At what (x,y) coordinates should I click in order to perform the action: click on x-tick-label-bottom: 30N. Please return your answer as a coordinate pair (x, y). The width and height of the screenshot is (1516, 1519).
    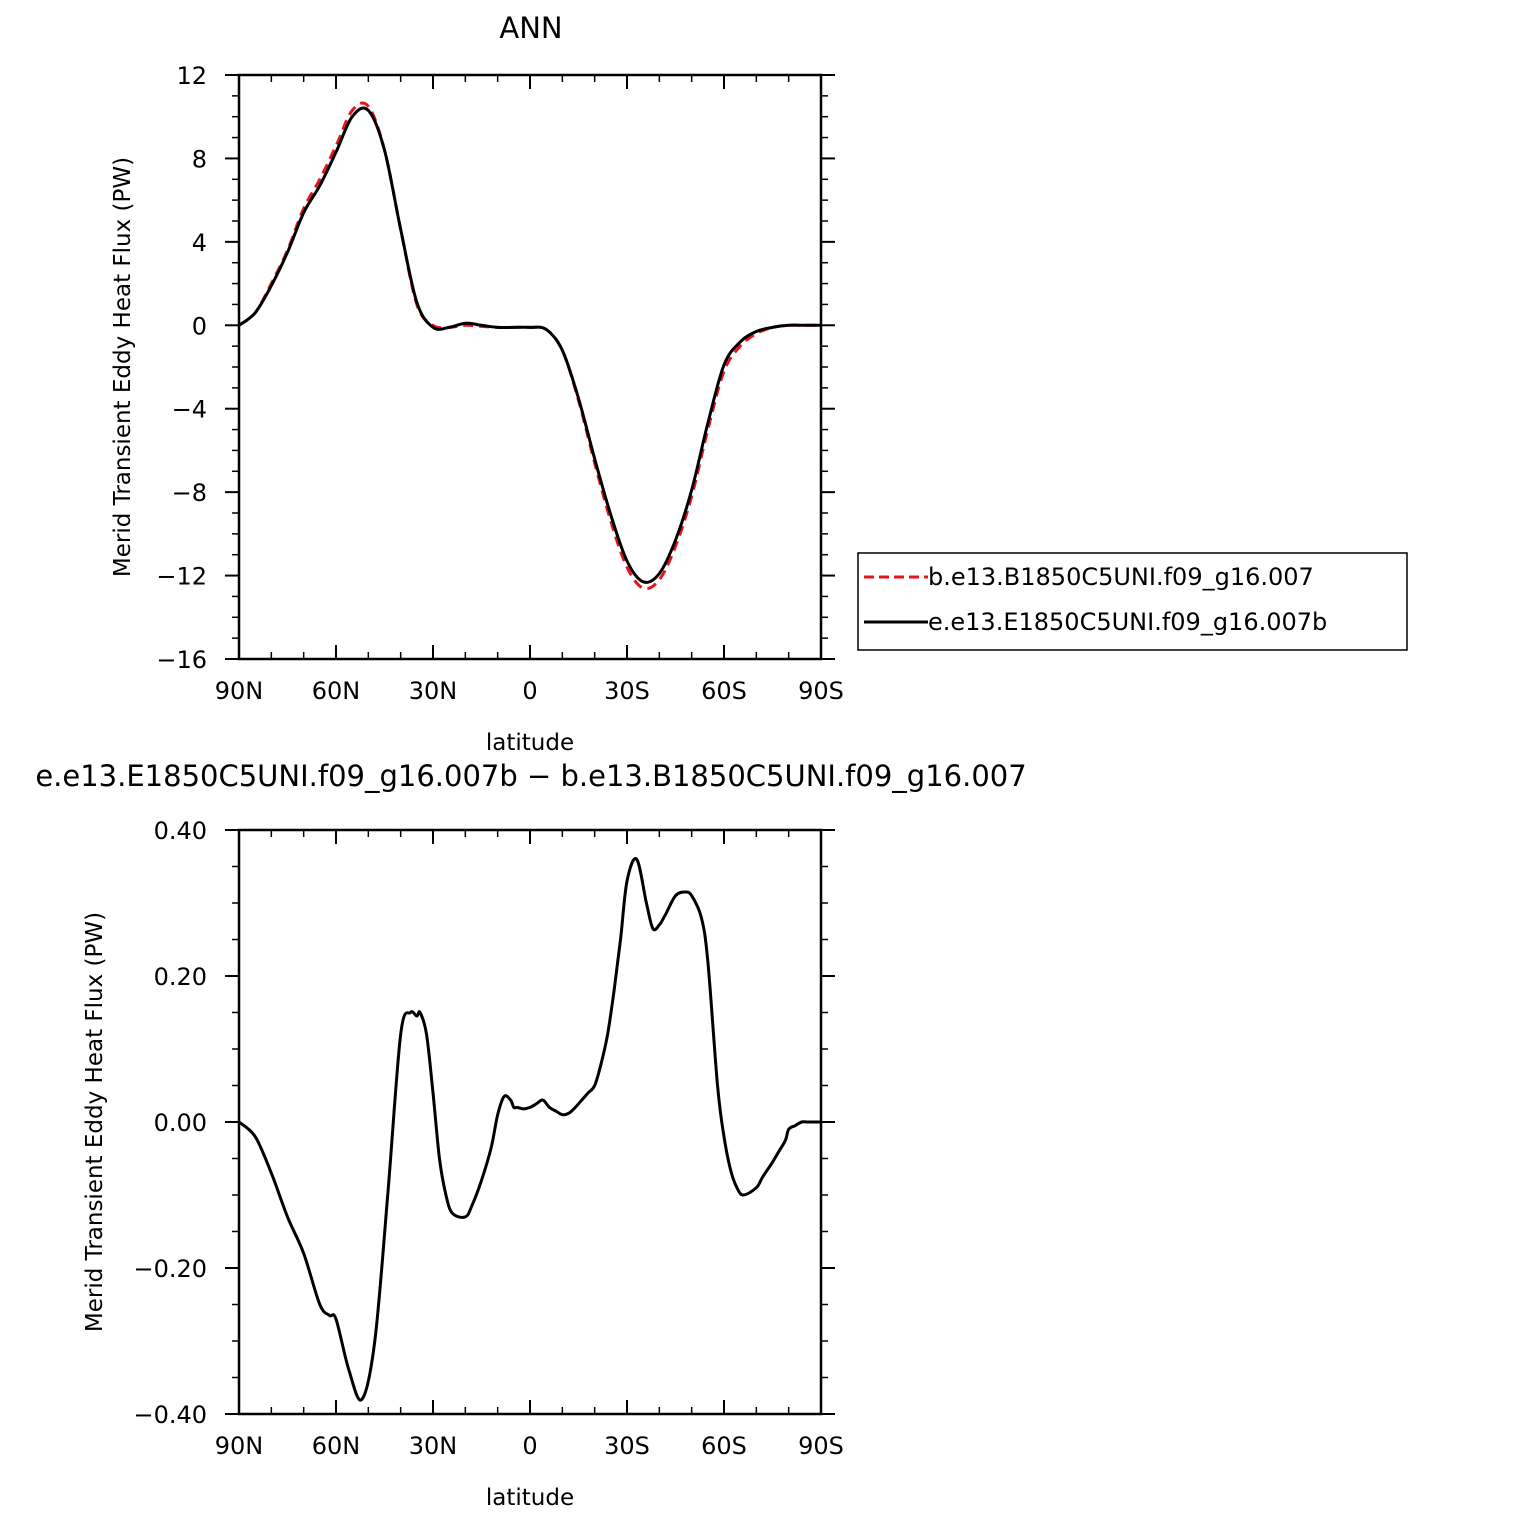
    Looking at the image, I should click on (433, 1446).